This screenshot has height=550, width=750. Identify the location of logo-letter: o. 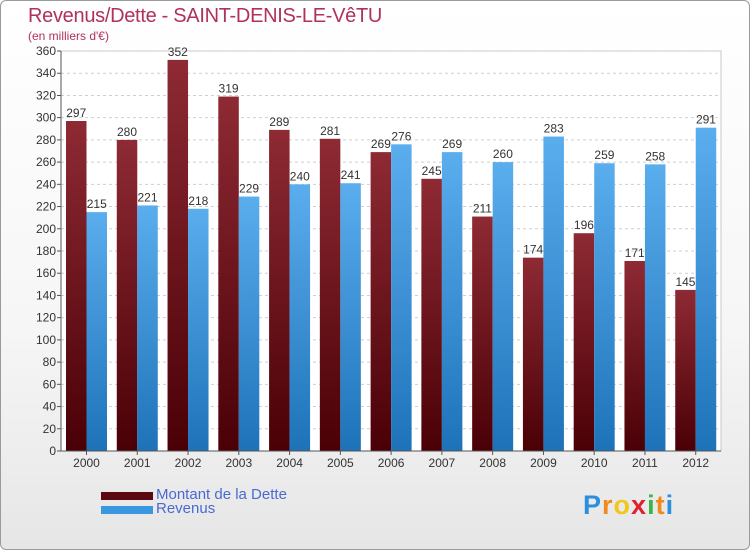
(622, 505).